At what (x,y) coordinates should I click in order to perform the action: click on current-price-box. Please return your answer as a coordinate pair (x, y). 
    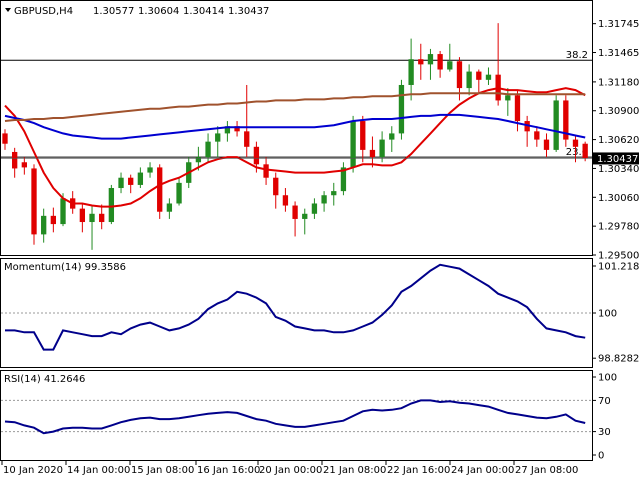
    Looking at the image, I should click on (616, 158).